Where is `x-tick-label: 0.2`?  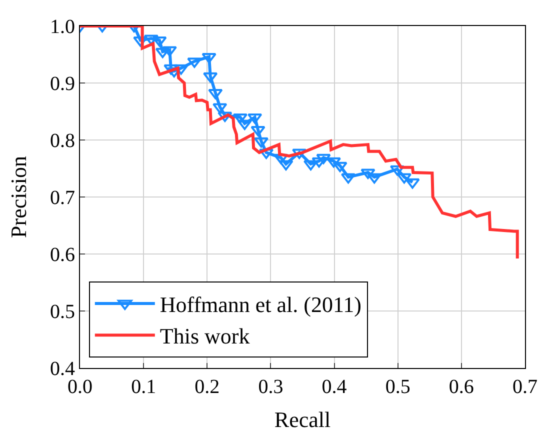
x-tick-label: 0.2 is located at coordinates (207, 387).